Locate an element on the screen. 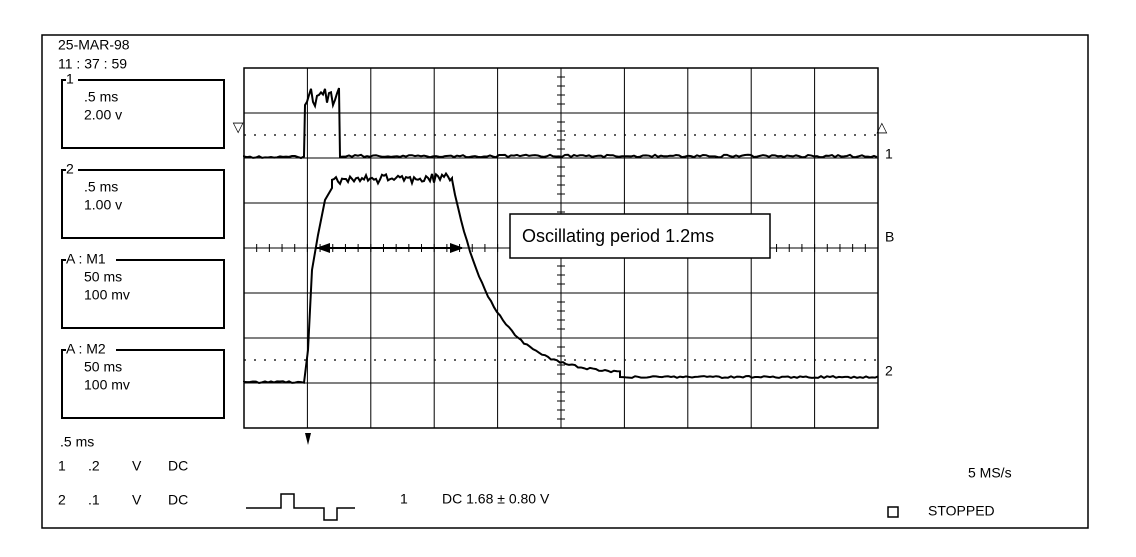 This screenshot has height=557, width=1136. annotation-box is located at coordinates (640, 236).